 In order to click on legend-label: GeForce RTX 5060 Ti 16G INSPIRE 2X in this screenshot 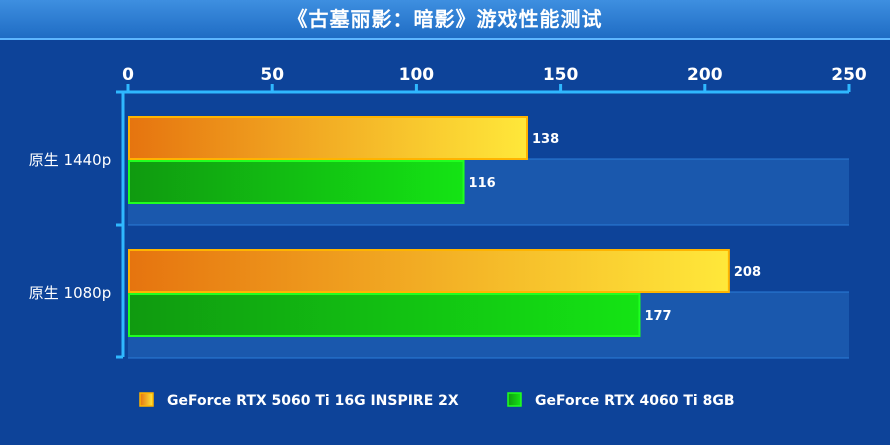, I will do `click(313, 401)`.